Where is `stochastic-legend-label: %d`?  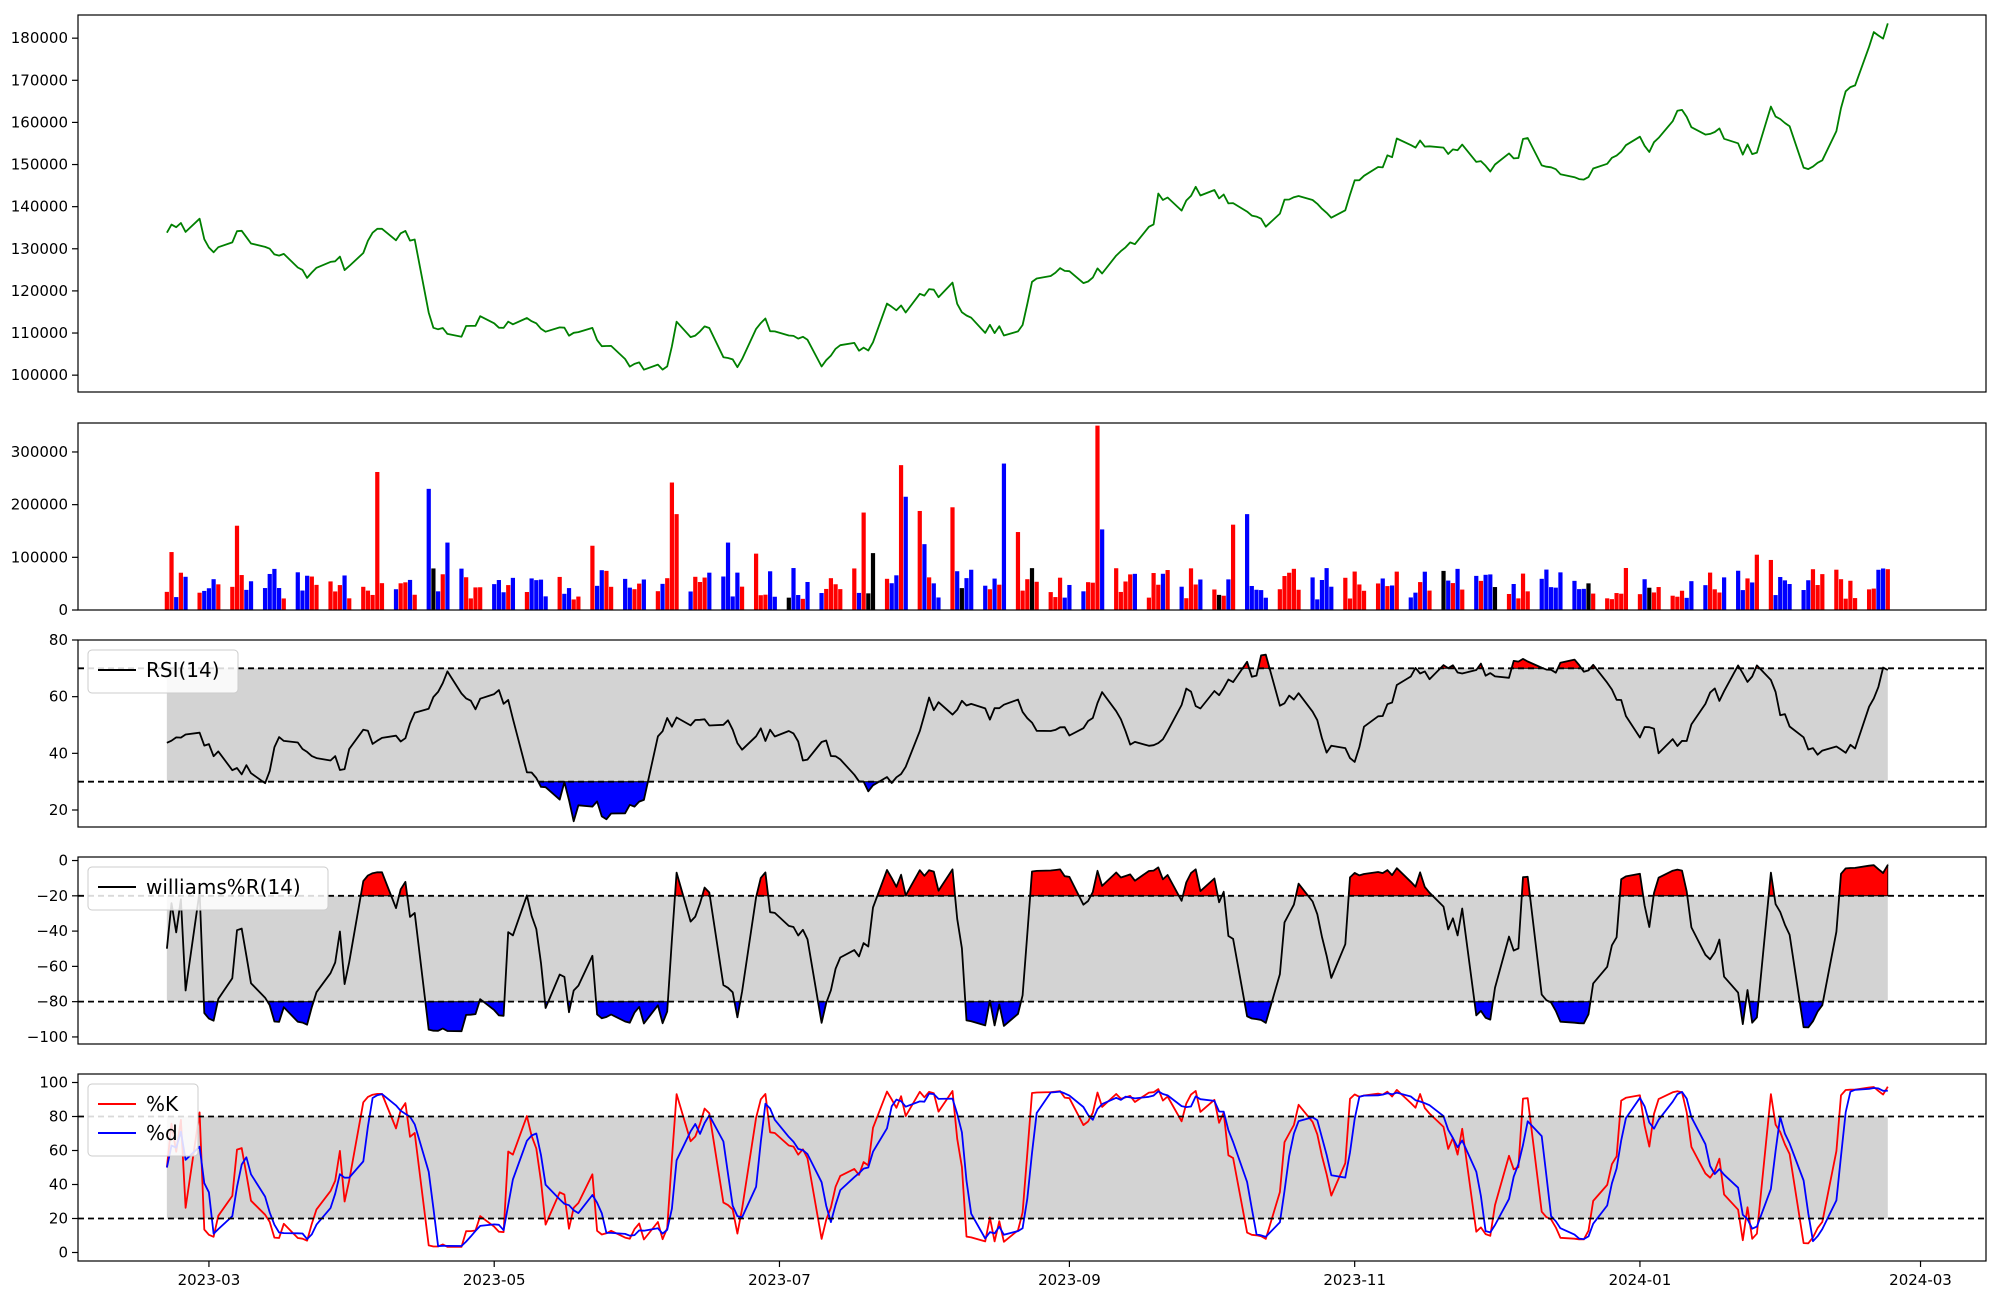 stochastic-legend-label: %d is located at coordinates (162, 1133).